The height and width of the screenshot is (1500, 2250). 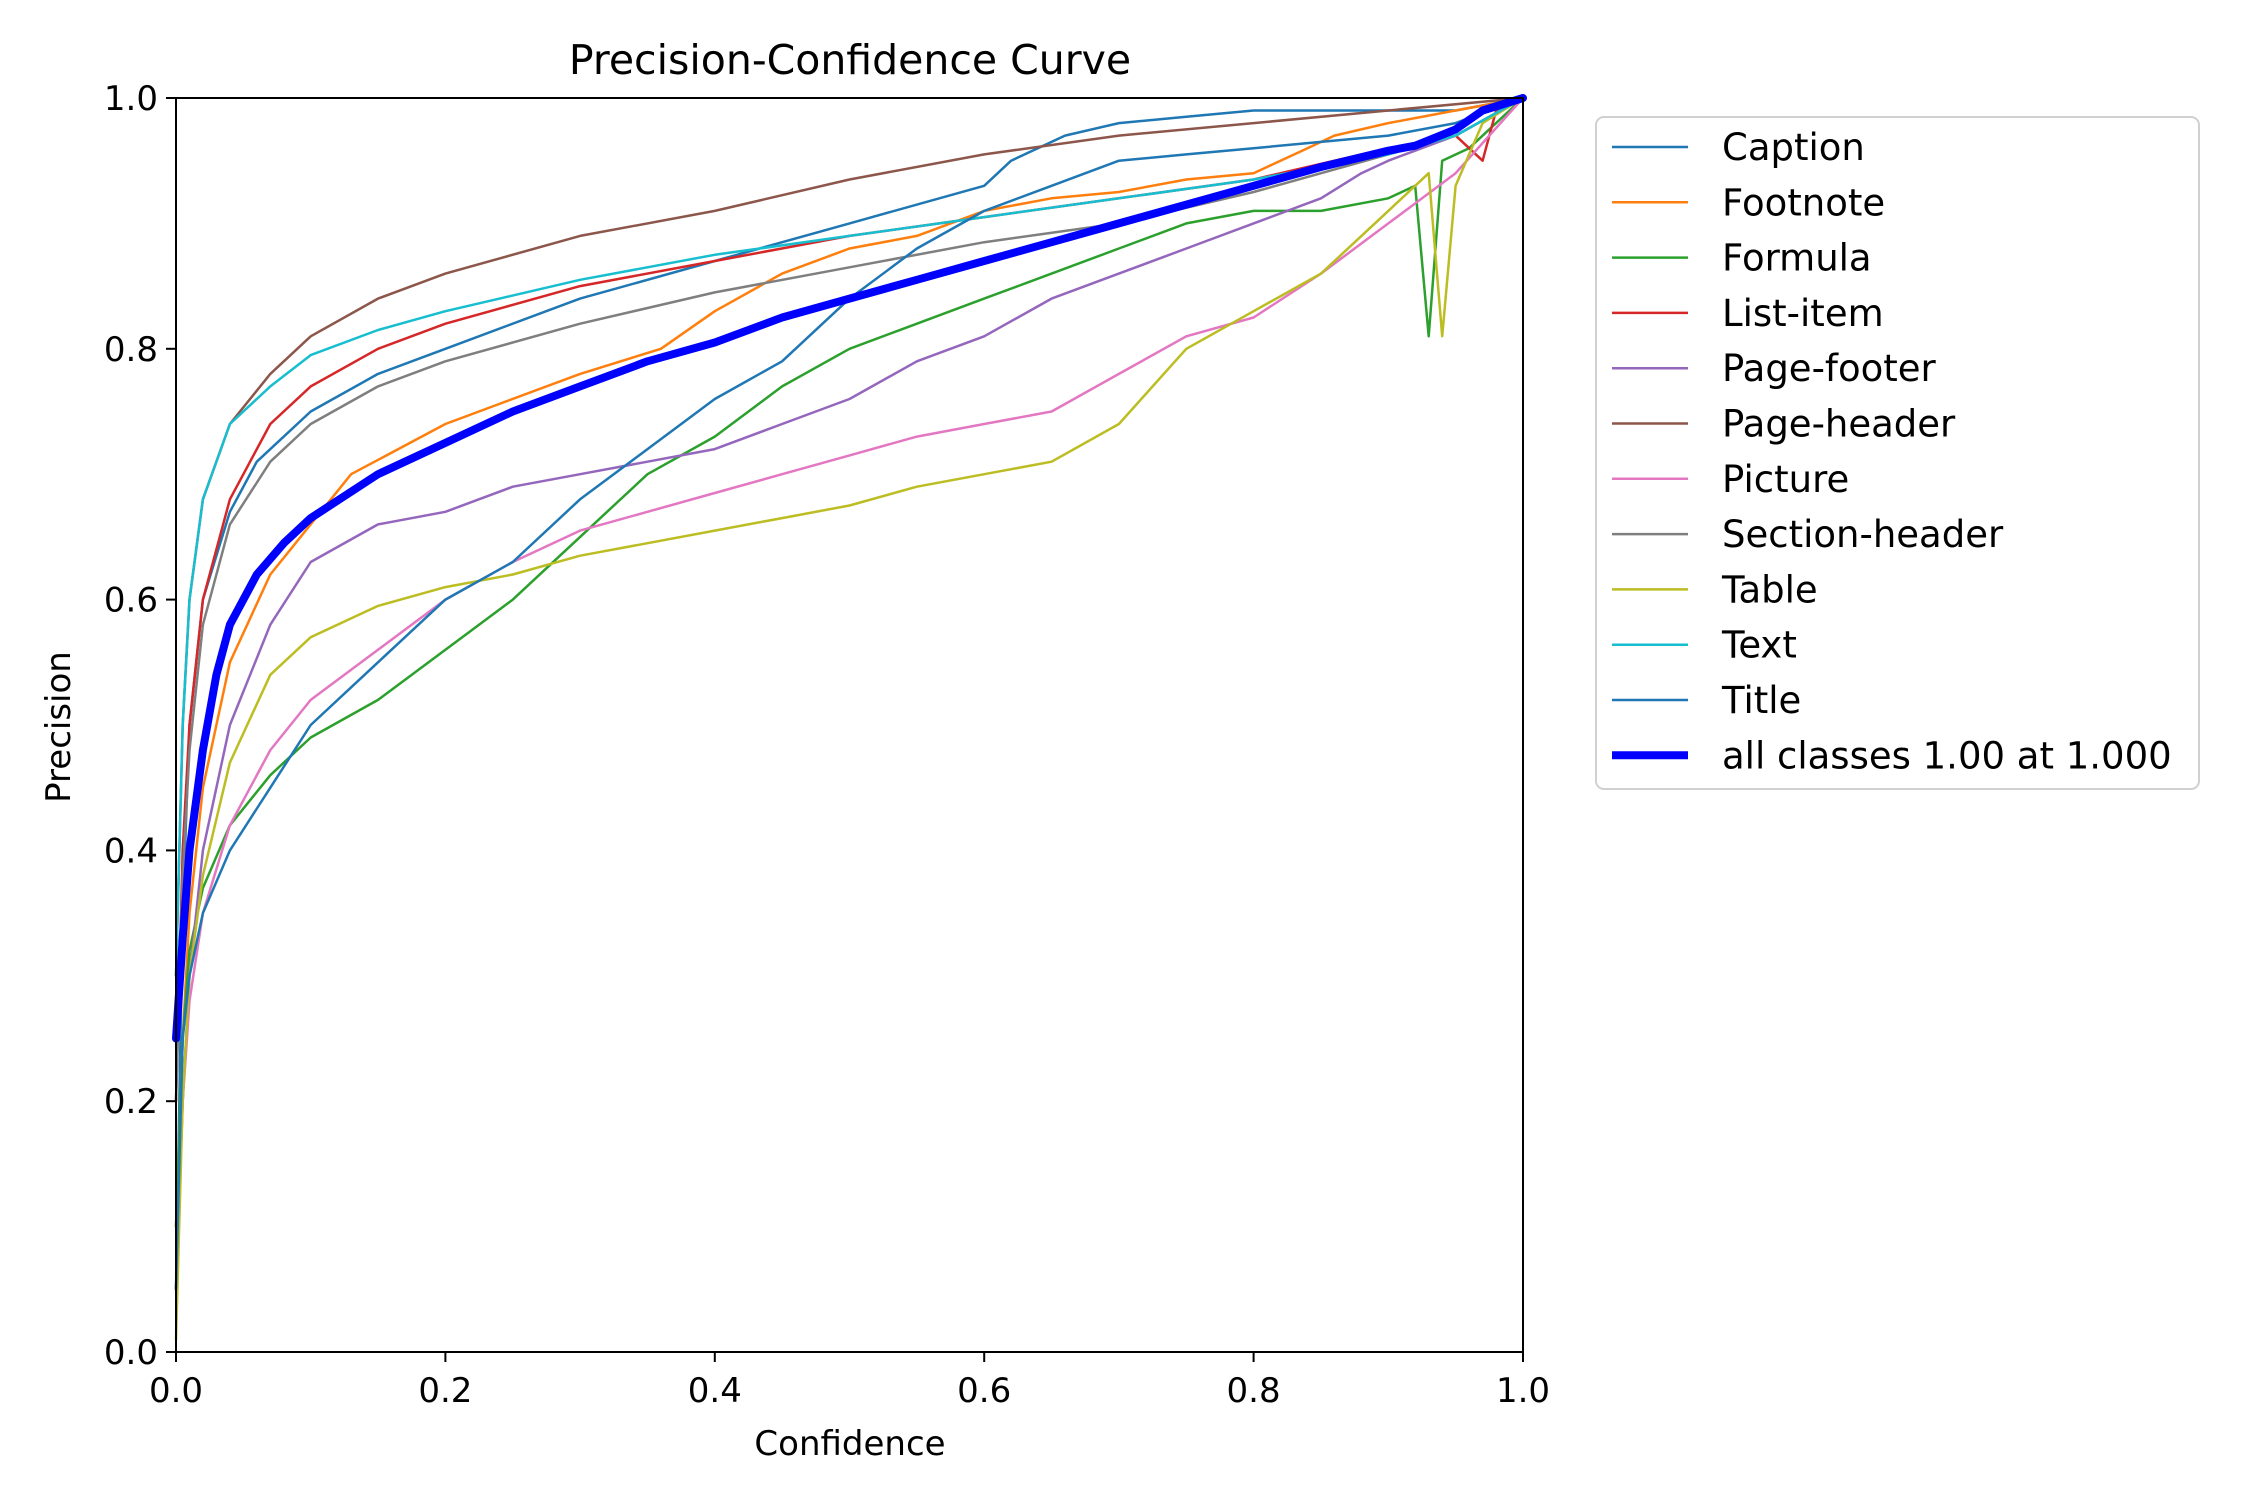 I want to click on legend-box, so click(x=1897, y=453).